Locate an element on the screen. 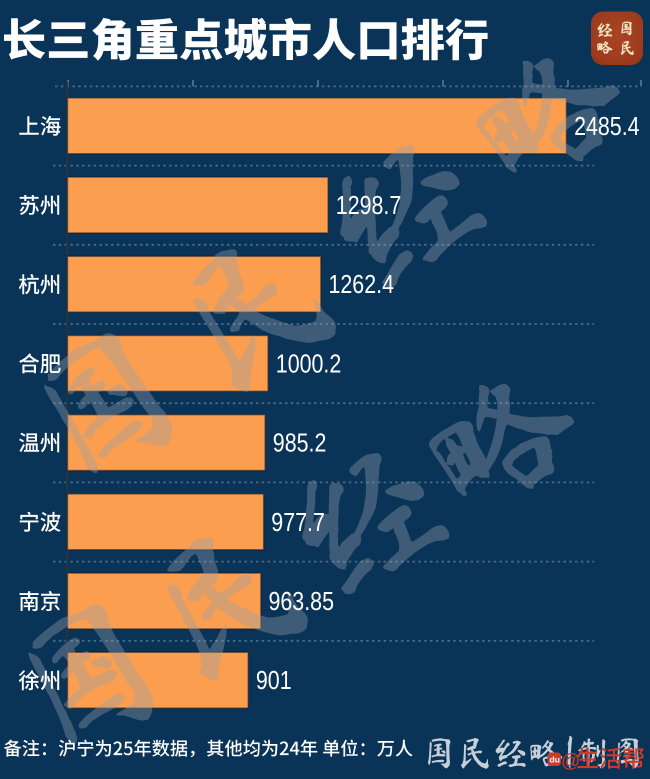  svg-text: 977.7 is located at coordinates (298, 522).